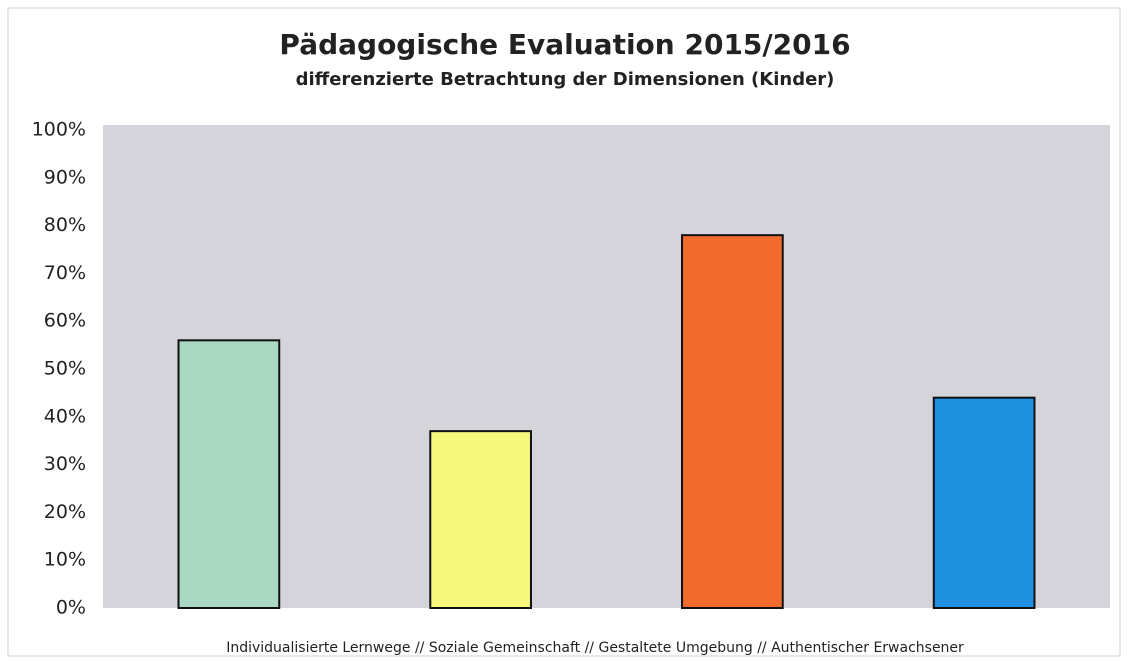 This screenshot has height=662, width=1128. Describe the element at coordinates (65, 416) in the screenshot. I see `y-tick-label: 40%` at that location.